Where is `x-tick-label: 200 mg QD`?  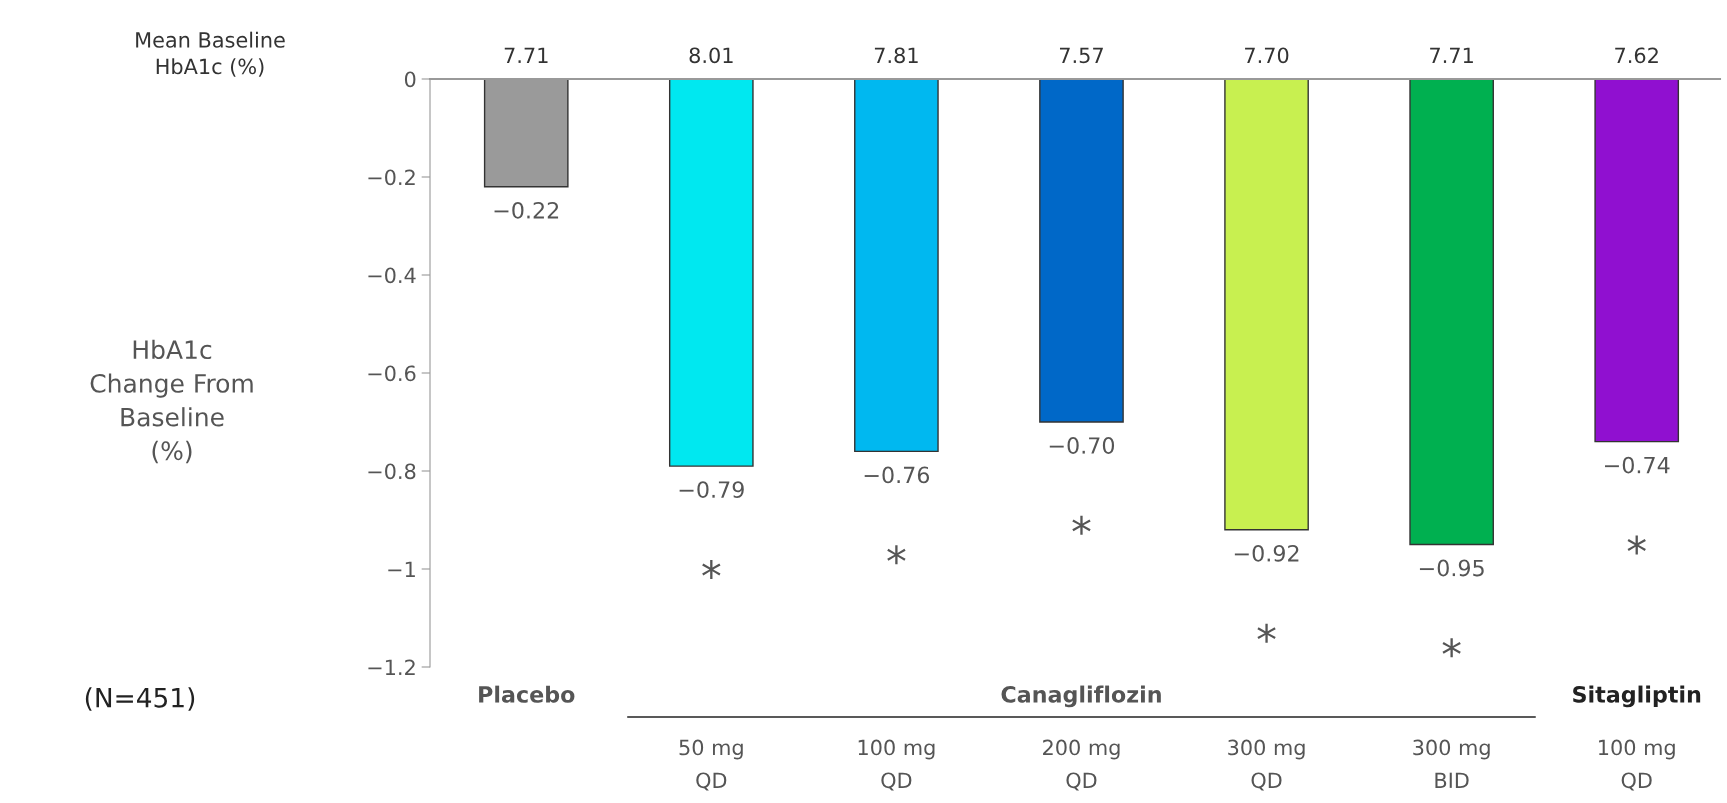 x-tick-label: 200 mg QD is located at coordinates (1081, 765).